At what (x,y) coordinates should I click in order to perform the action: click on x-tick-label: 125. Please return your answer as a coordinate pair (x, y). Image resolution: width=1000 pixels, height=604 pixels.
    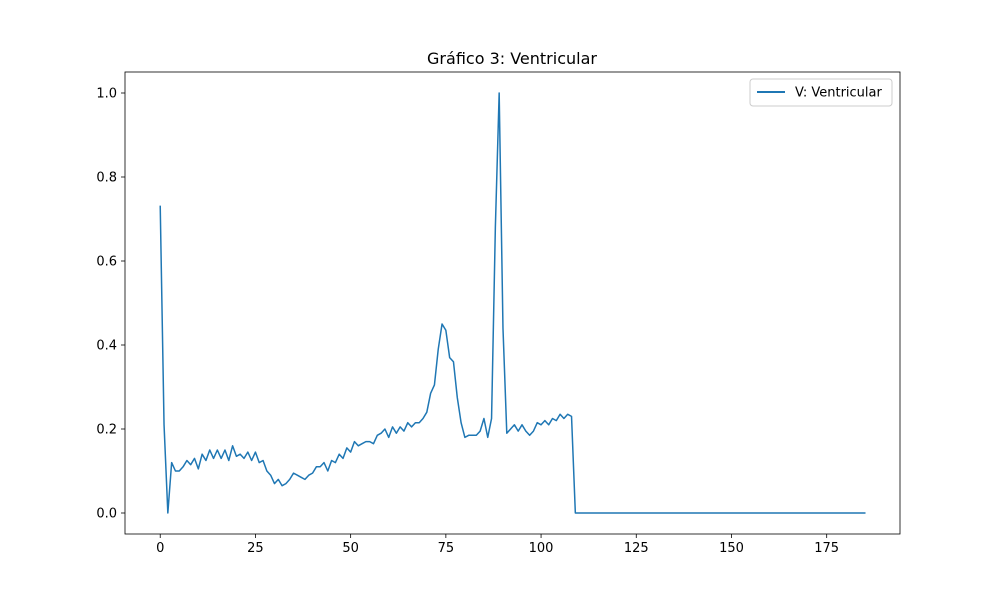
    Looking at the image, I should click on (636, 548).